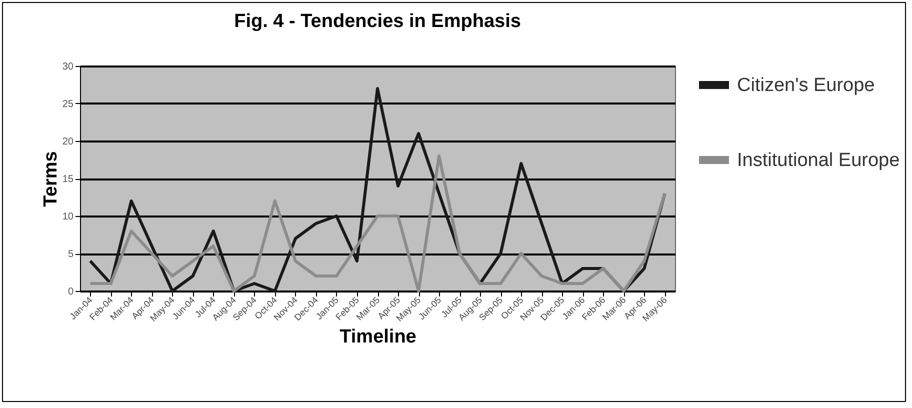  I want to click on y-tick-label: 15, so click(68, 179).